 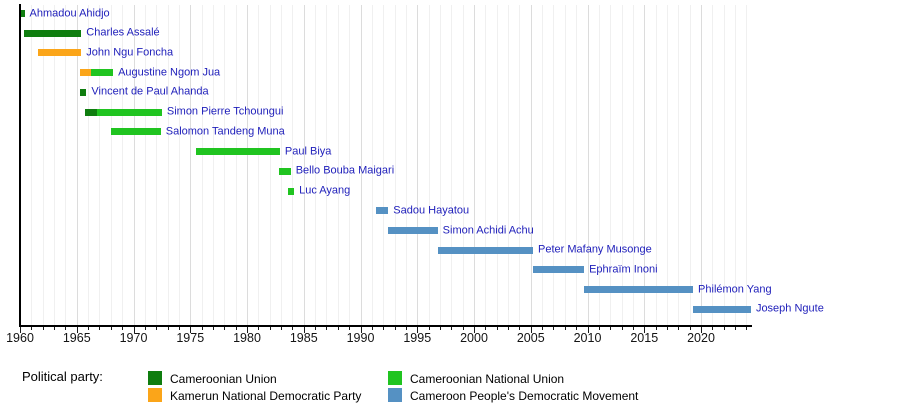 What do you see at coordinates (20, 165) in the screenshot?
I see `y-axis-line` at bounding box center [20, 165].